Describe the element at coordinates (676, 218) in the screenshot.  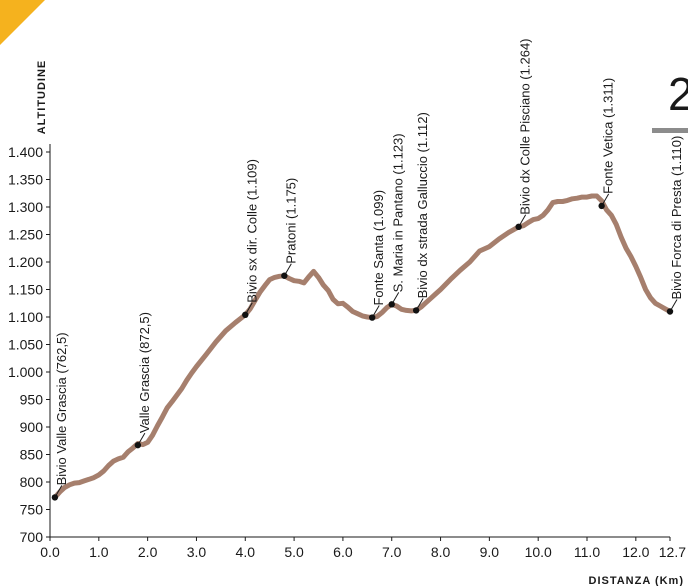
I see `waypoint-label: Bivio Forca di Presta (1.110)` at that location.